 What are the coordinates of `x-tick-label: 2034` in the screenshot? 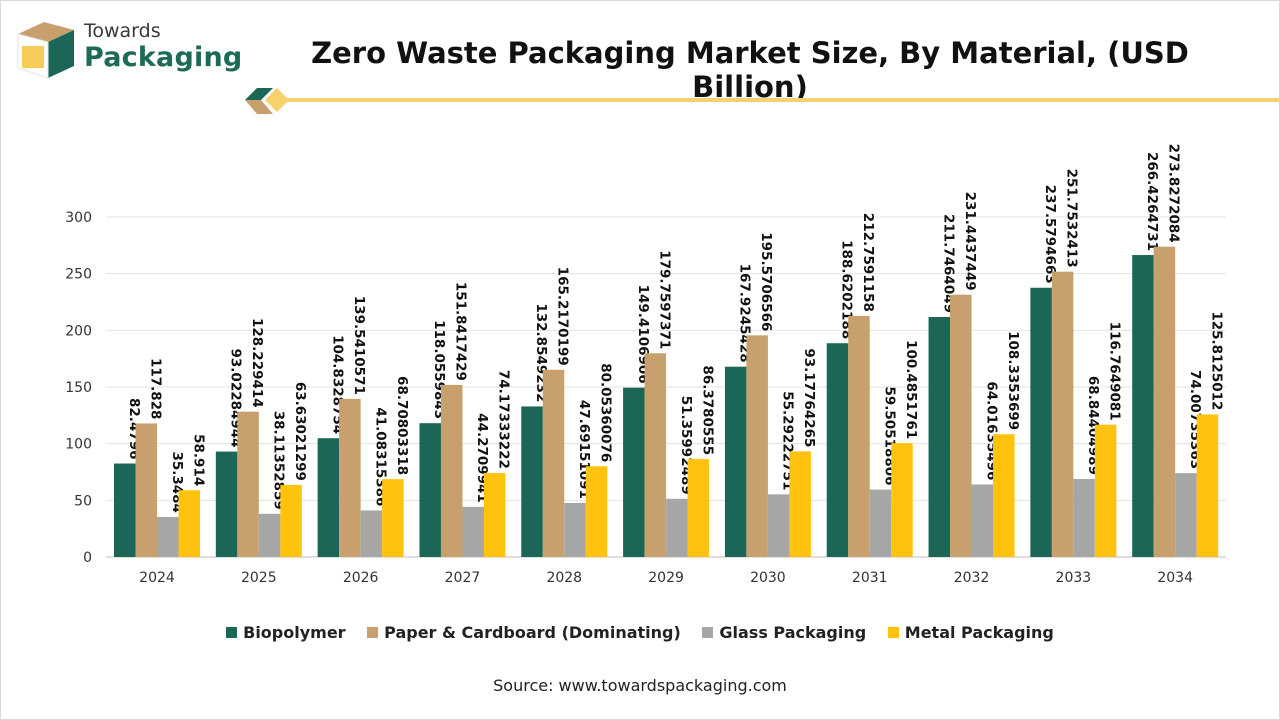 It's located at (1175, 578).